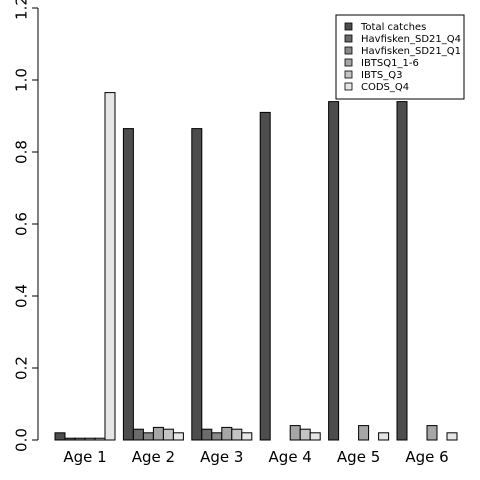 The height and width of the screenshot is (480, 480). I want to click on y-tick-label: 0.6, so click(22, 224).